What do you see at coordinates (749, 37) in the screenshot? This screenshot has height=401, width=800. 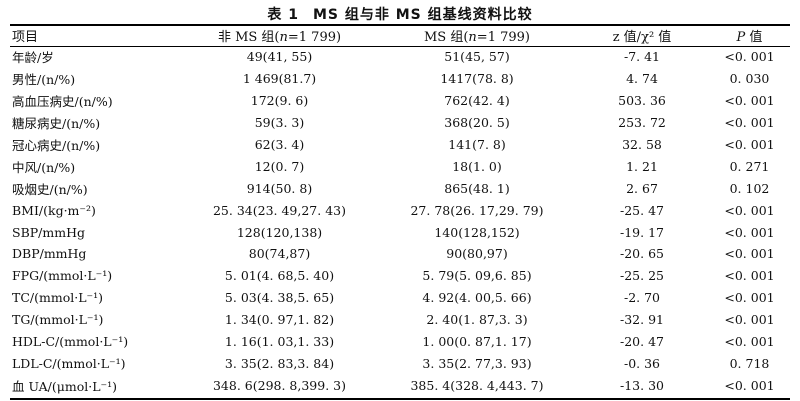 I see `header-p: P 值` at bounding box center [749, 37].